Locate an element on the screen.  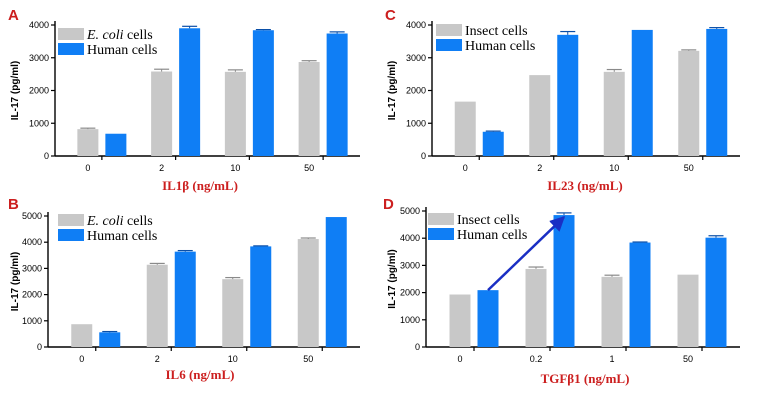
bar-gray-0.2 is located at coordinates (536, 307).